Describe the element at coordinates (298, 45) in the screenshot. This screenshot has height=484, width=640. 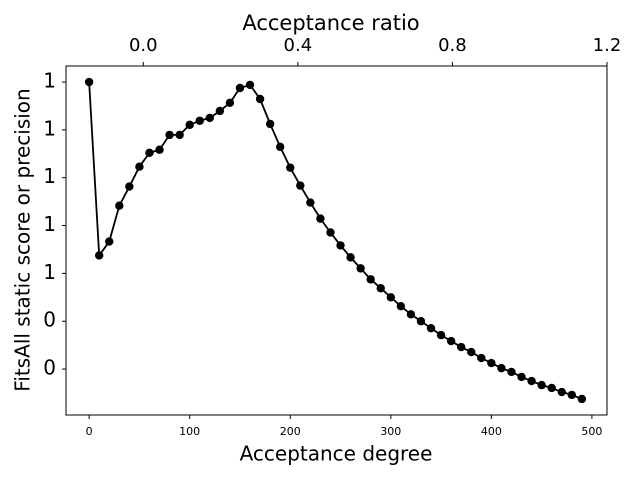
I see `x2-tick-label: 0.4` at that location.